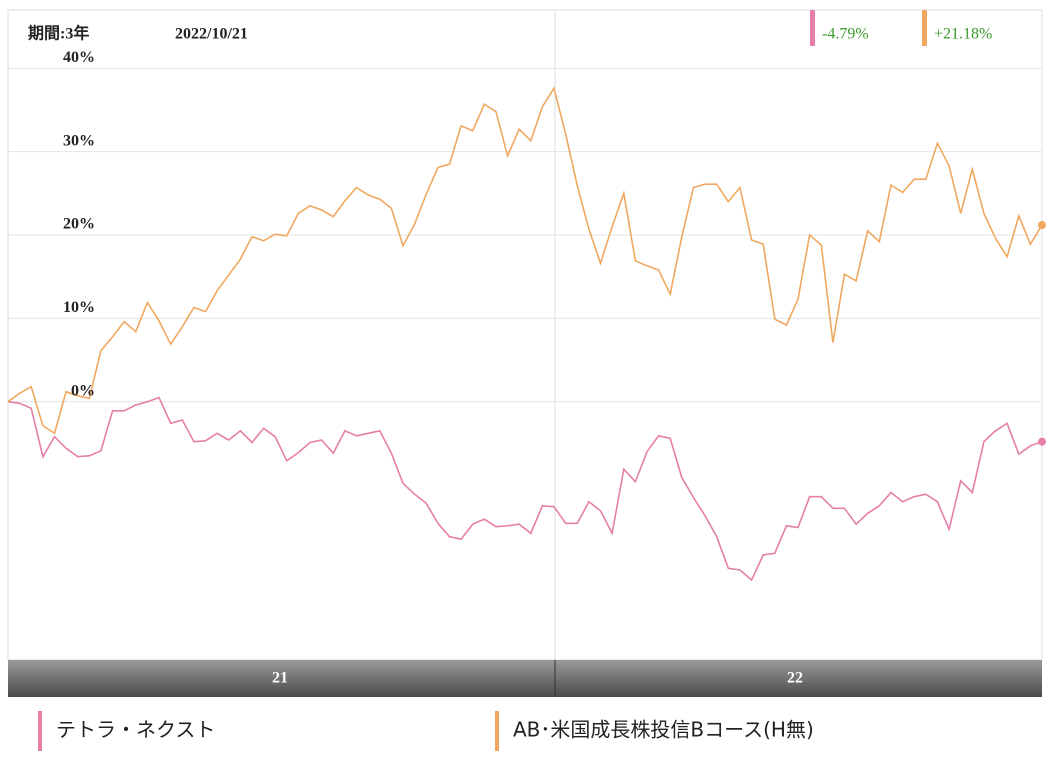  What do you see at coordinates (79, 224) in the screenshot?
I see `y-tick-label: 20%` at bounding box center [79, 224].